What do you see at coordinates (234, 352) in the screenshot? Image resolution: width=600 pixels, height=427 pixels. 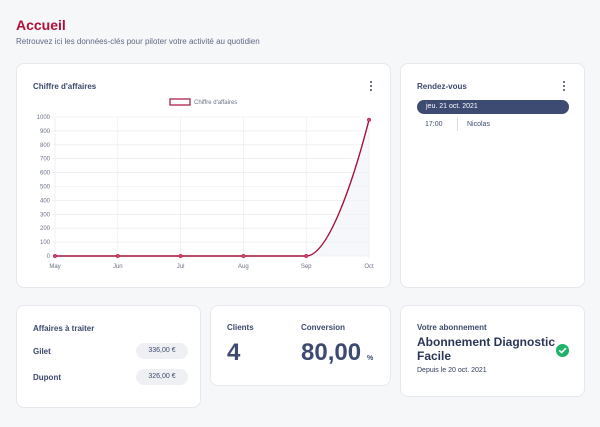 I see `clients-value: 4` at bounding box center [234, 352].